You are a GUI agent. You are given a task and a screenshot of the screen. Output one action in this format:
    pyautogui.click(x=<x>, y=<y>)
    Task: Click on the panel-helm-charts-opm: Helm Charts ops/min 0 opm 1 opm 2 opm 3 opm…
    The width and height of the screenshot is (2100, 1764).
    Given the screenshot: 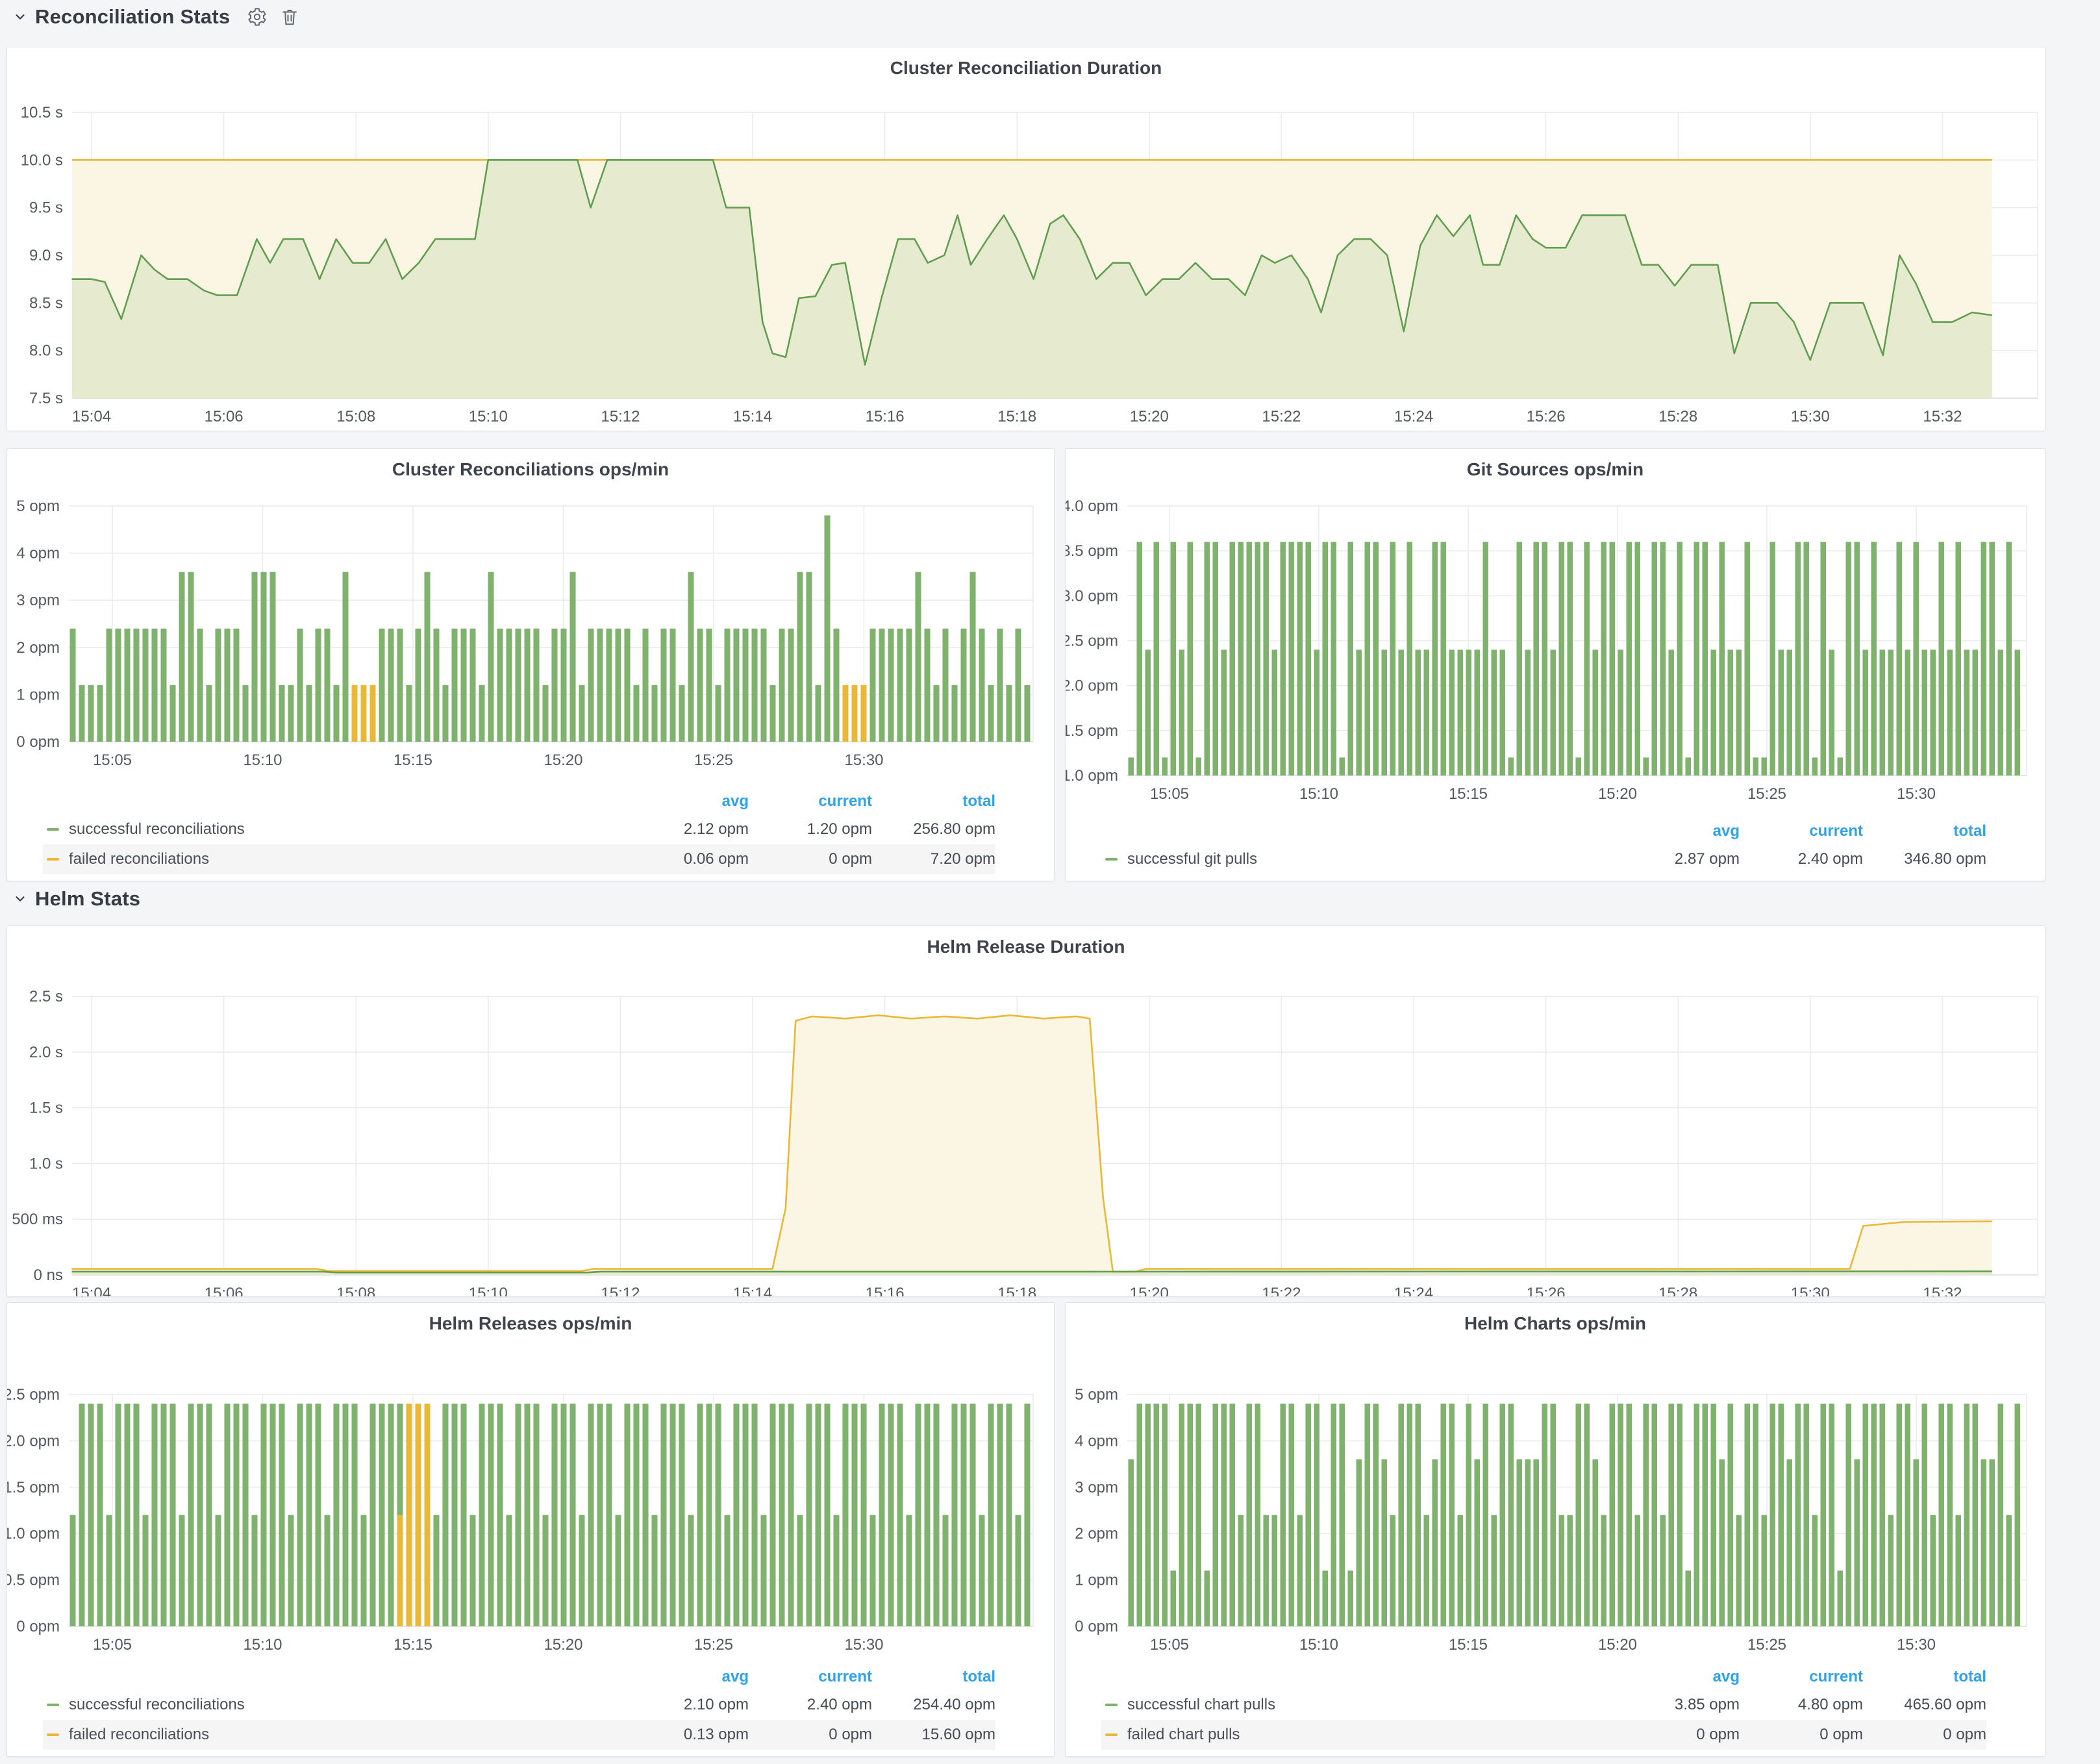 What is the action you would take?
    pyautogui.click(x=1555, y=1529)
    